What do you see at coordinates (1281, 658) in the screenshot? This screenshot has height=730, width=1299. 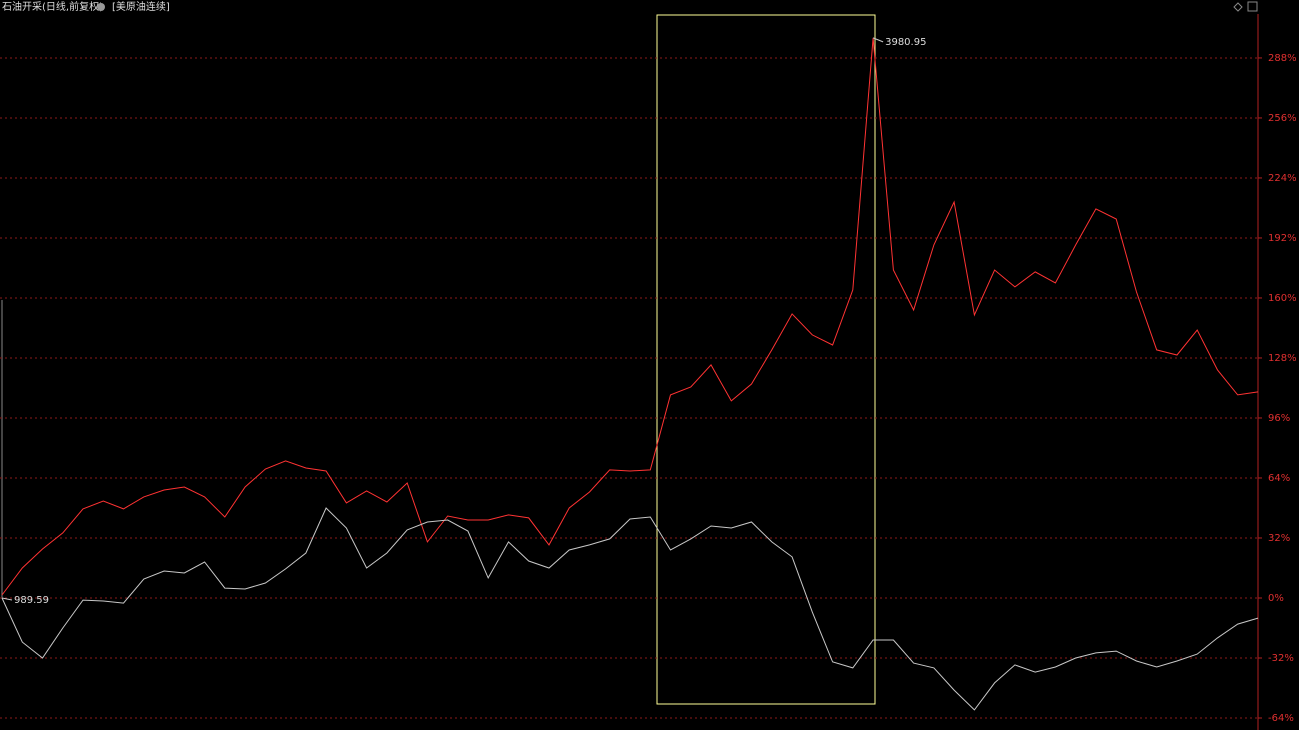 I see `y-tick-label: -32%` at bounding box center [1281, 658].